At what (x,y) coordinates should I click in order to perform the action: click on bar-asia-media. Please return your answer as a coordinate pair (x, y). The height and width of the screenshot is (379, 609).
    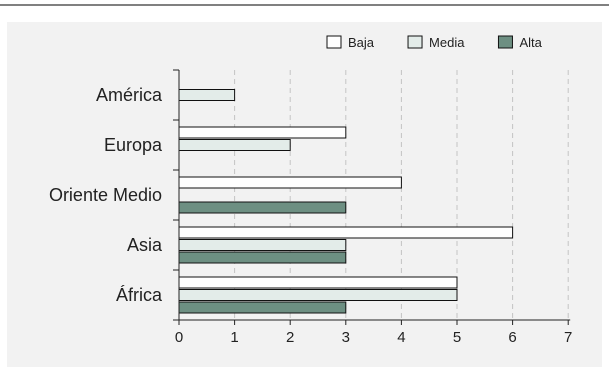
    Looking at the image, I should click on (262, 245).